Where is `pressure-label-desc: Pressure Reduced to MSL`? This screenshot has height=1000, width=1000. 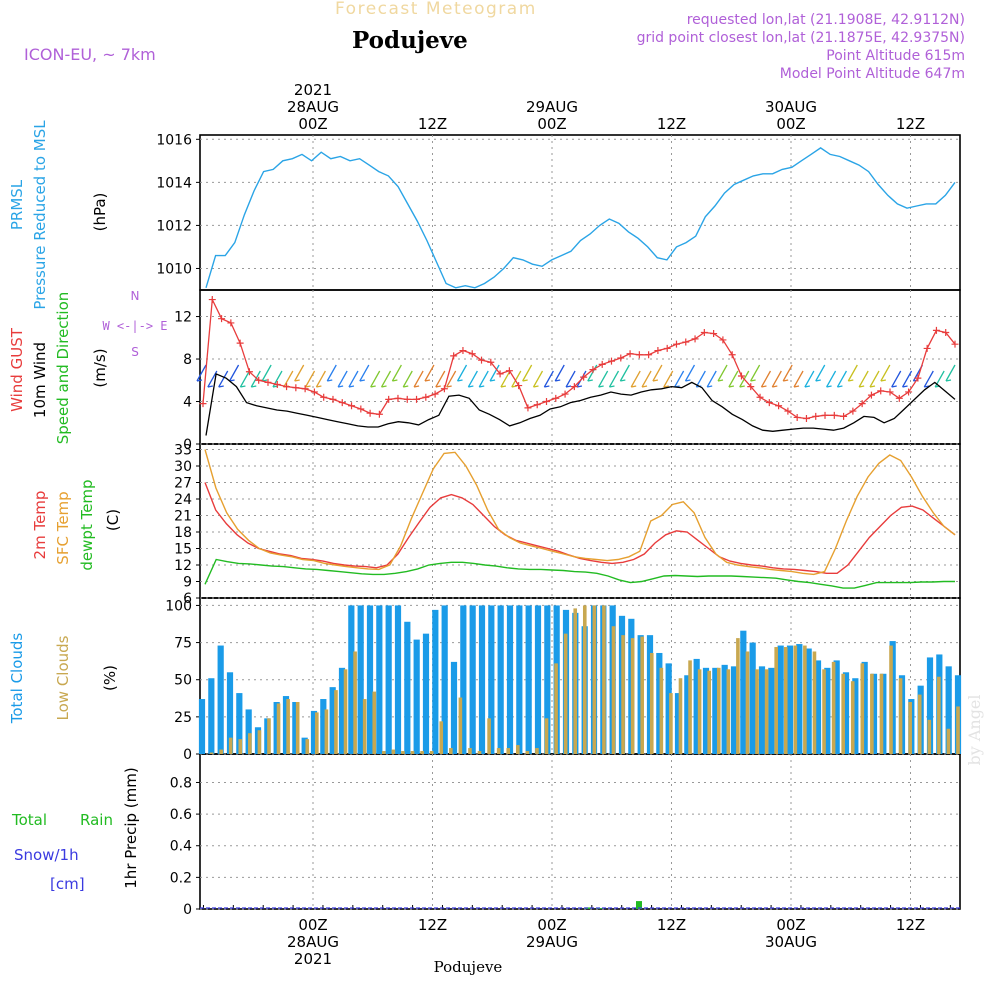 pressure-label-desc: Pressure Reduced to MSL is located at coordinates (40, 215).